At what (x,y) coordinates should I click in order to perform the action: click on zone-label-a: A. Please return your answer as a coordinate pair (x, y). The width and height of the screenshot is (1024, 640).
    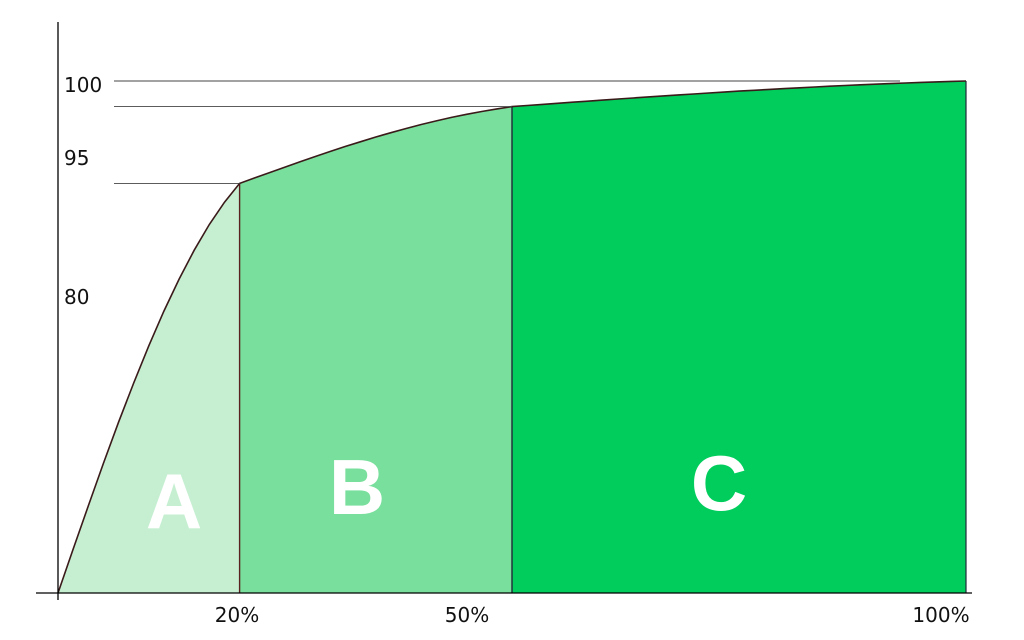
    Looking at the image, I should click on (174, 501).